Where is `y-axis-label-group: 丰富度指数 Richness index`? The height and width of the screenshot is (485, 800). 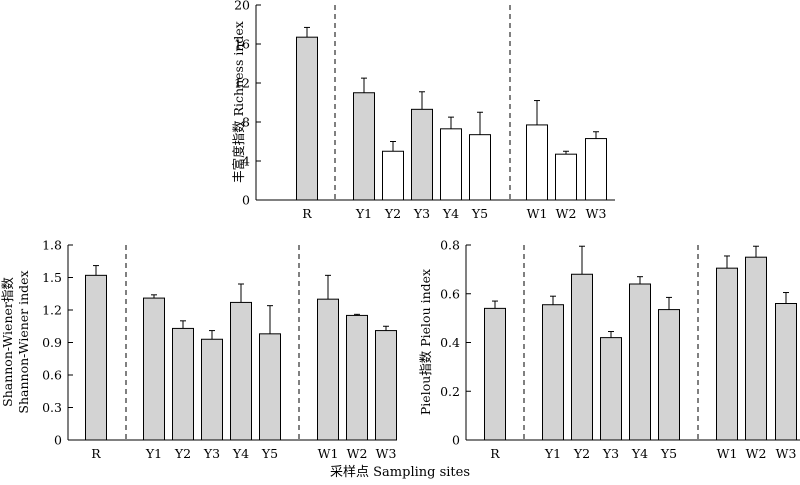
y-axis-label-group: 丰富度指数 Richness index is located at coordinates (238, 102).